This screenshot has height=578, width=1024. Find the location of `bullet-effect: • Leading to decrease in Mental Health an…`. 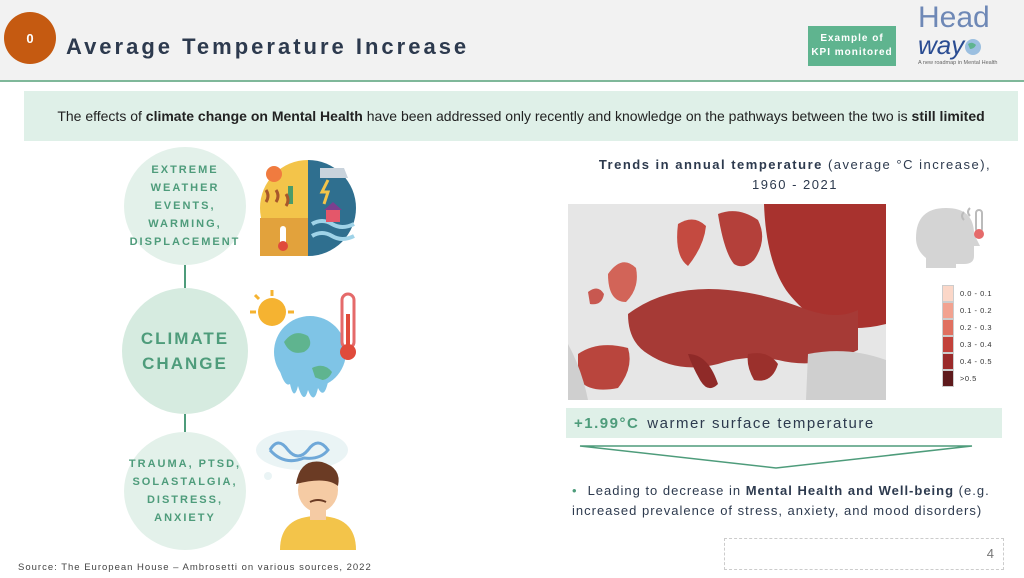

bullet-effect: • Leading to decrease in Mental Health an… is located at coordinates (781, 500).